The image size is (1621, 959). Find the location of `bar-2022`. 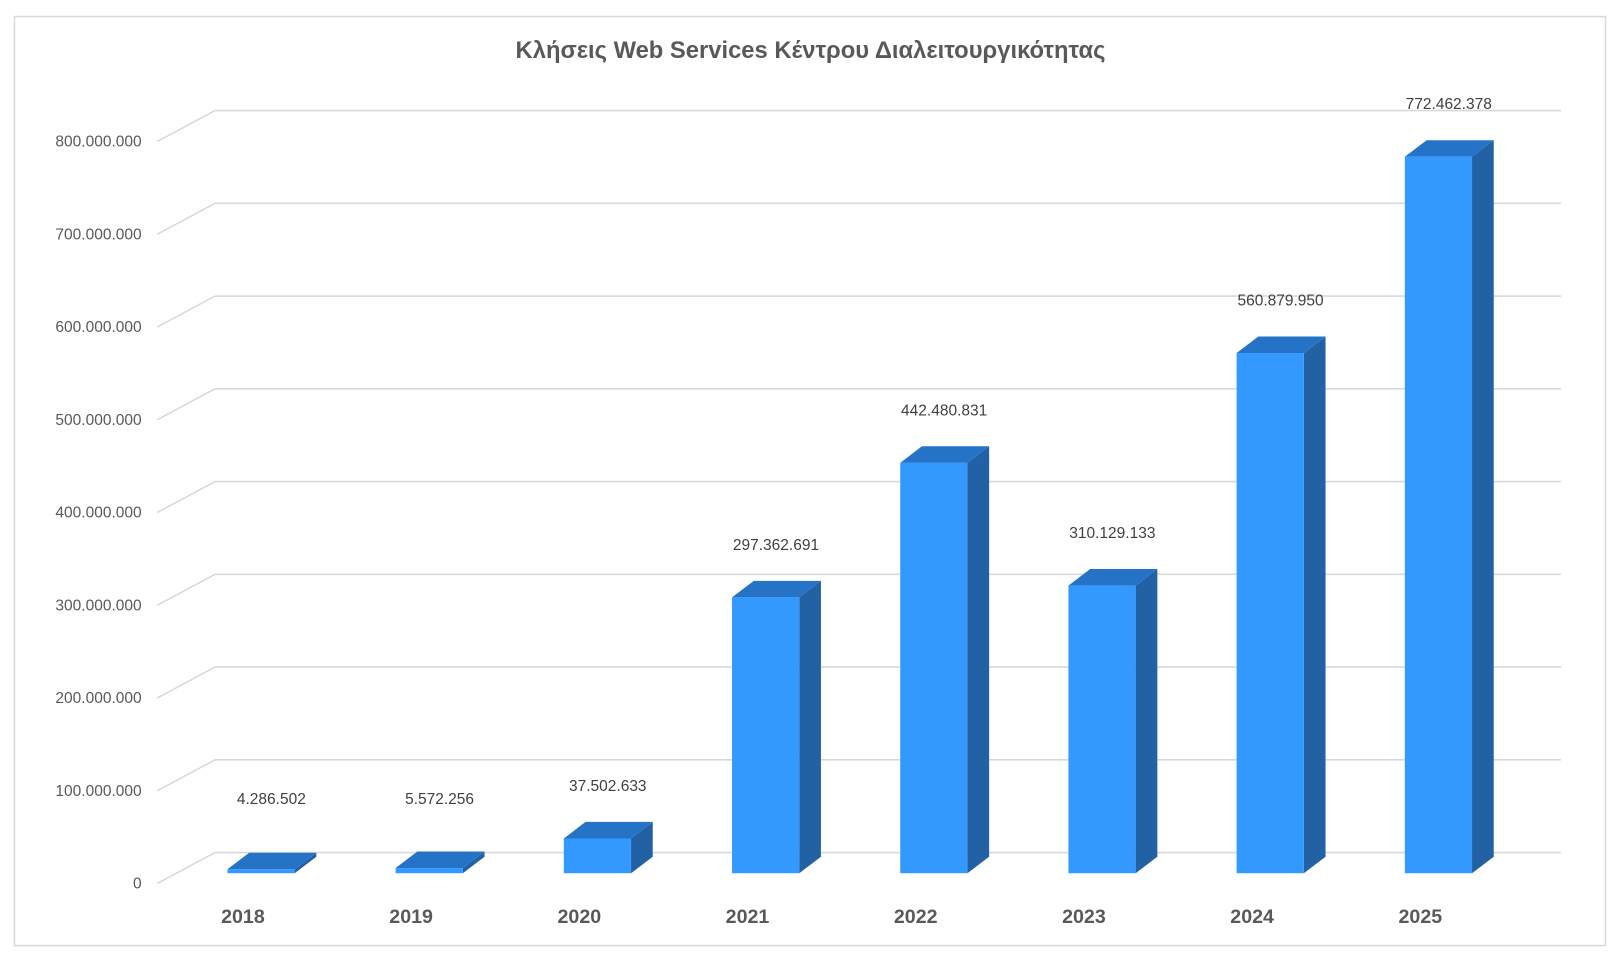

bar-2022 is located at coordinates (945, 660).